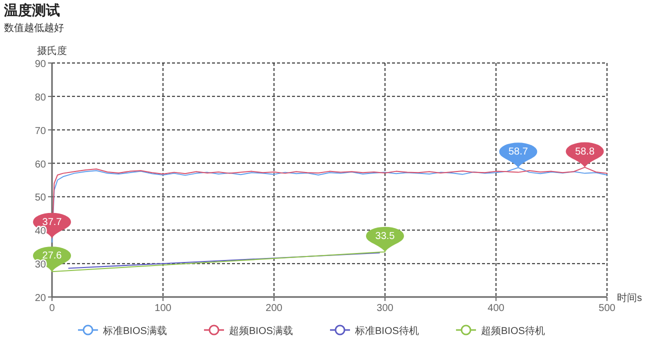 The width and height of the screenshot is (660, 341). I want to click on x-tick-label: 0, so click(52, 308).